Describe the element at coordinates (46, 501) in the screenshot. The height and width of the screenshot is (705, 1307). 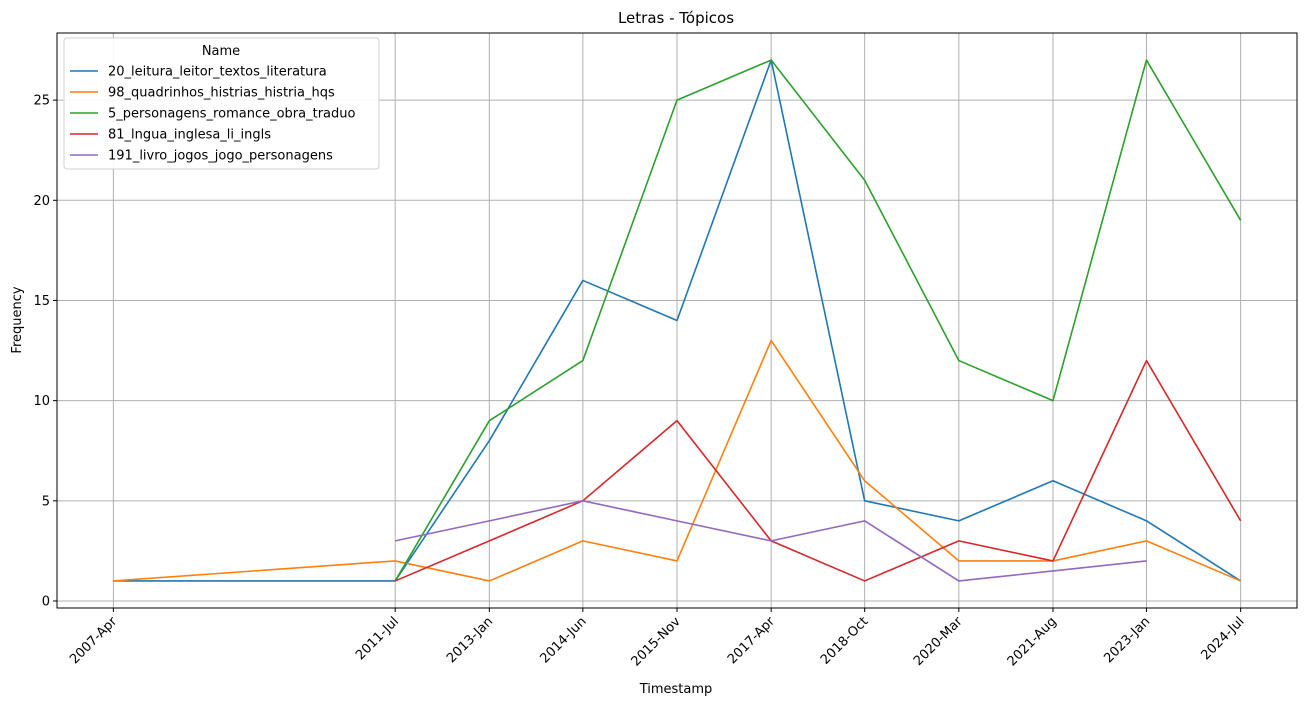
I see `y-tick-label: 5` at that location.